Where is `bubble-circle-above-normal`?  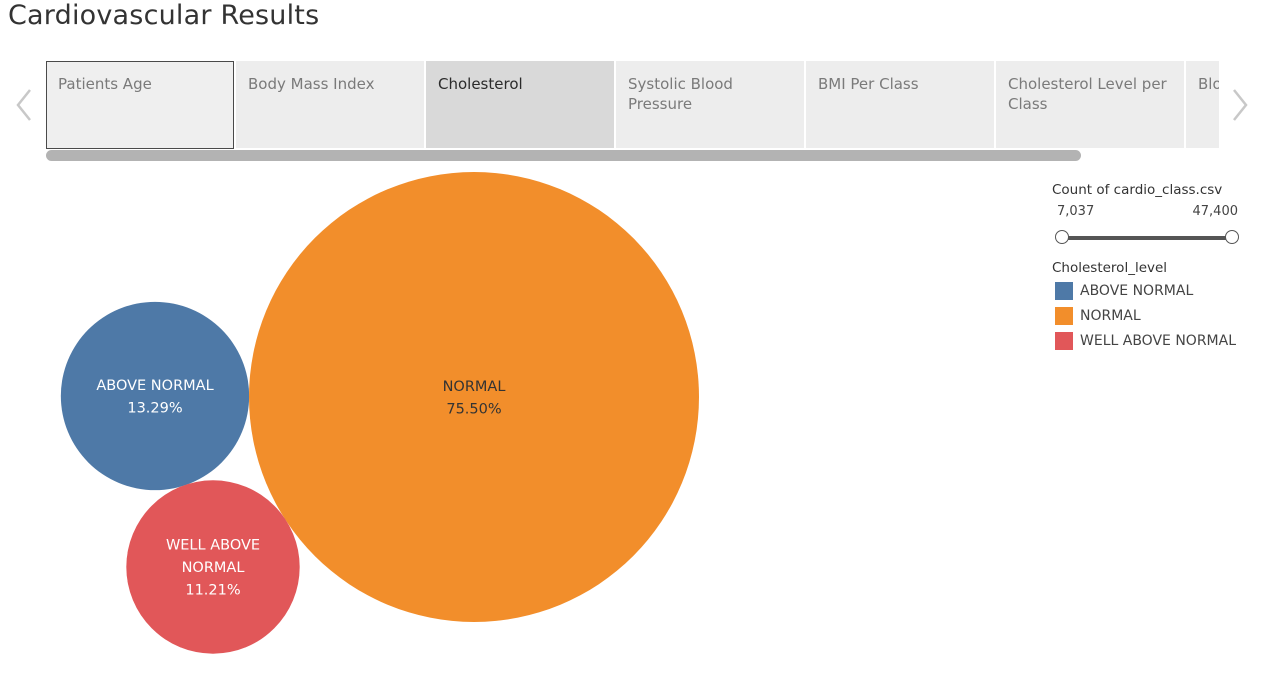
bubble-circle-above-normal is located at coordinates (155, 396).